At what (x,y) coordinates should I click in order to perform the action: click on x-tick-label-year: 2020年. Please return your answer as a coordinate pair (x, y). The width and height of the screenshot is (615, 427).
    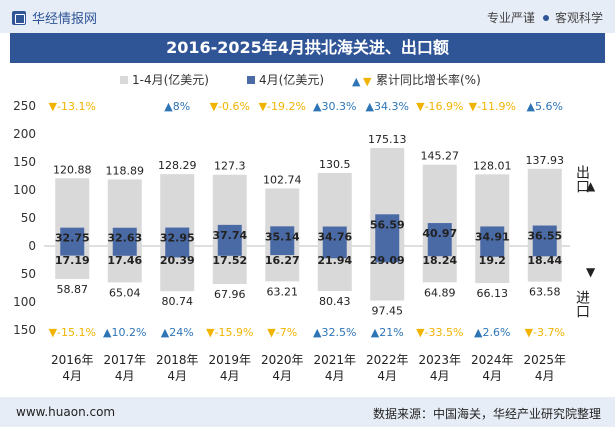
    Looking at the image, I should click on (282, 360).